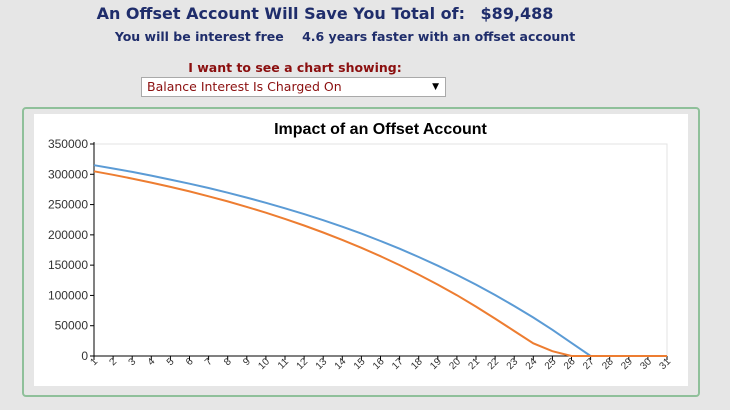 The height and width of the screenshot is (410, 730). I want to click on x-tick-label: 27, so click(589, 364).